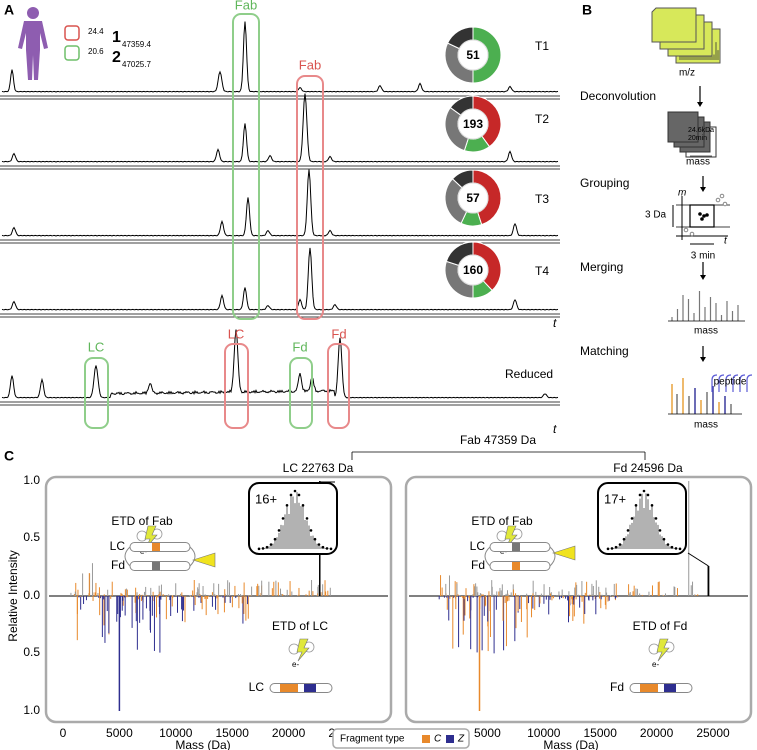 Image resolution: width=757 pixels, height=750 pixels. What do you see at coordinates (726, 241) in the screenshot?
I see `axis-label: t` at bounding box center [726, 241].